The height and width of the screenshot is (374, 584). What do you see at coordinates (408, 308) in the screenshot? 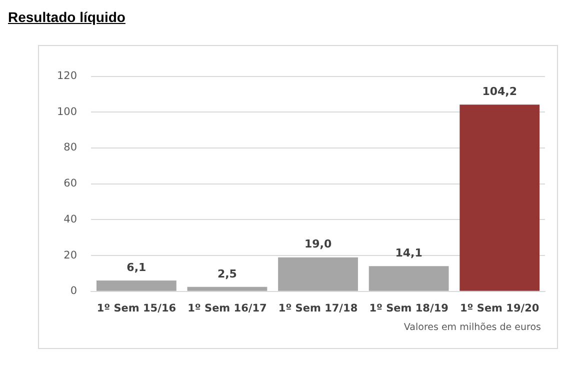
I see `x-tick-label: 1º Sem 18/19` at bounding box center [408, 308].